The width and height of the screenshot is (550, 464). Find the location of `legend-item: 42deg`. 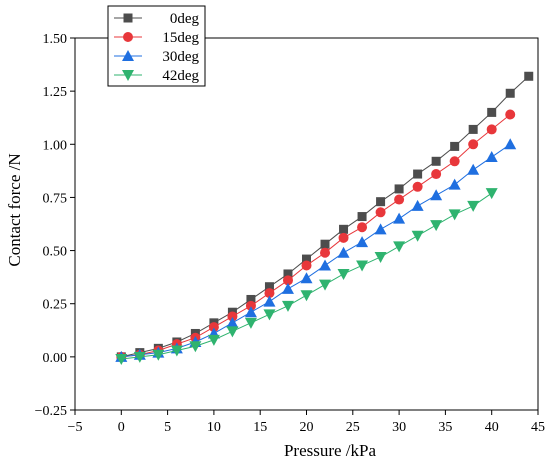

legend-item: 42deg is located at coordinates (156, 76).